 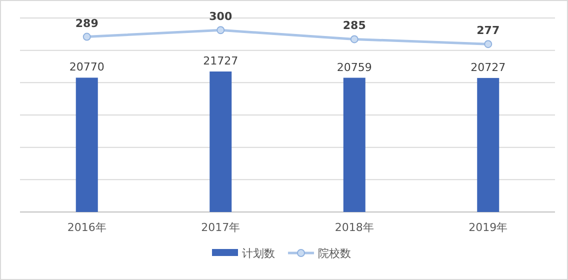 I want to click on data-label: 20727, so click(x=488, y=67).